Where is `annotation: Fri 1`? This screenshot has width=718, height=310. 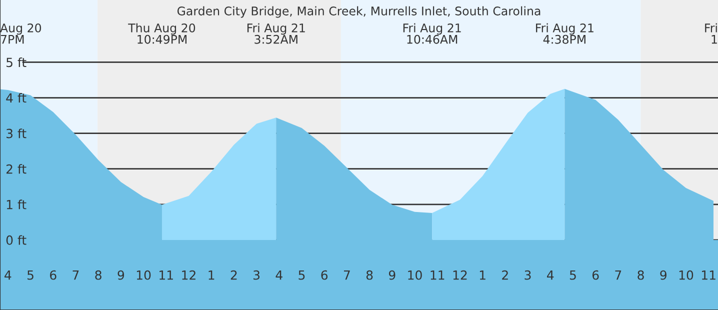
annotation: Fri 1 is located at coordinates (711, 33).